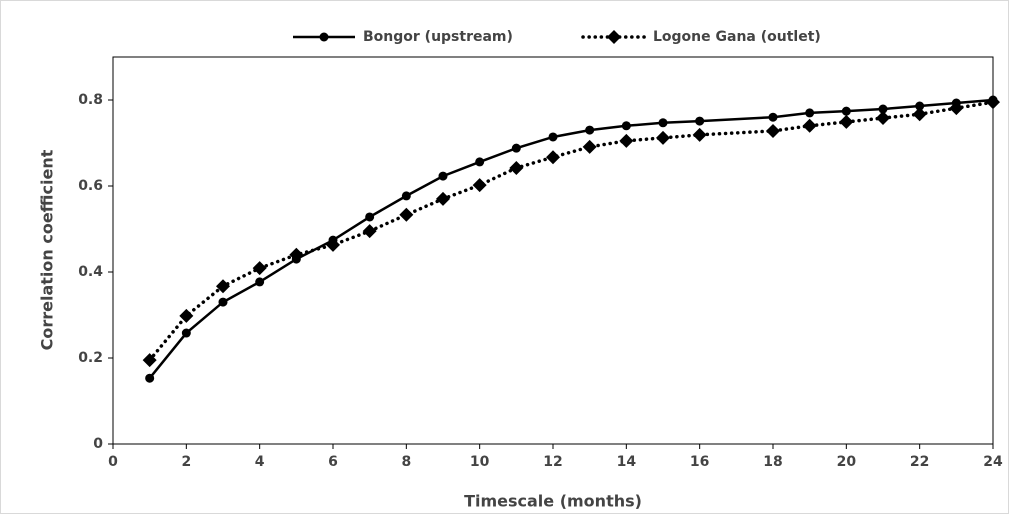 The width and height of the screenshot is (1009, 514). What do you see at coordinates (113, 462) in the screenshot?
I see `x-tick-label: 0` at bounding box center [113, 462].